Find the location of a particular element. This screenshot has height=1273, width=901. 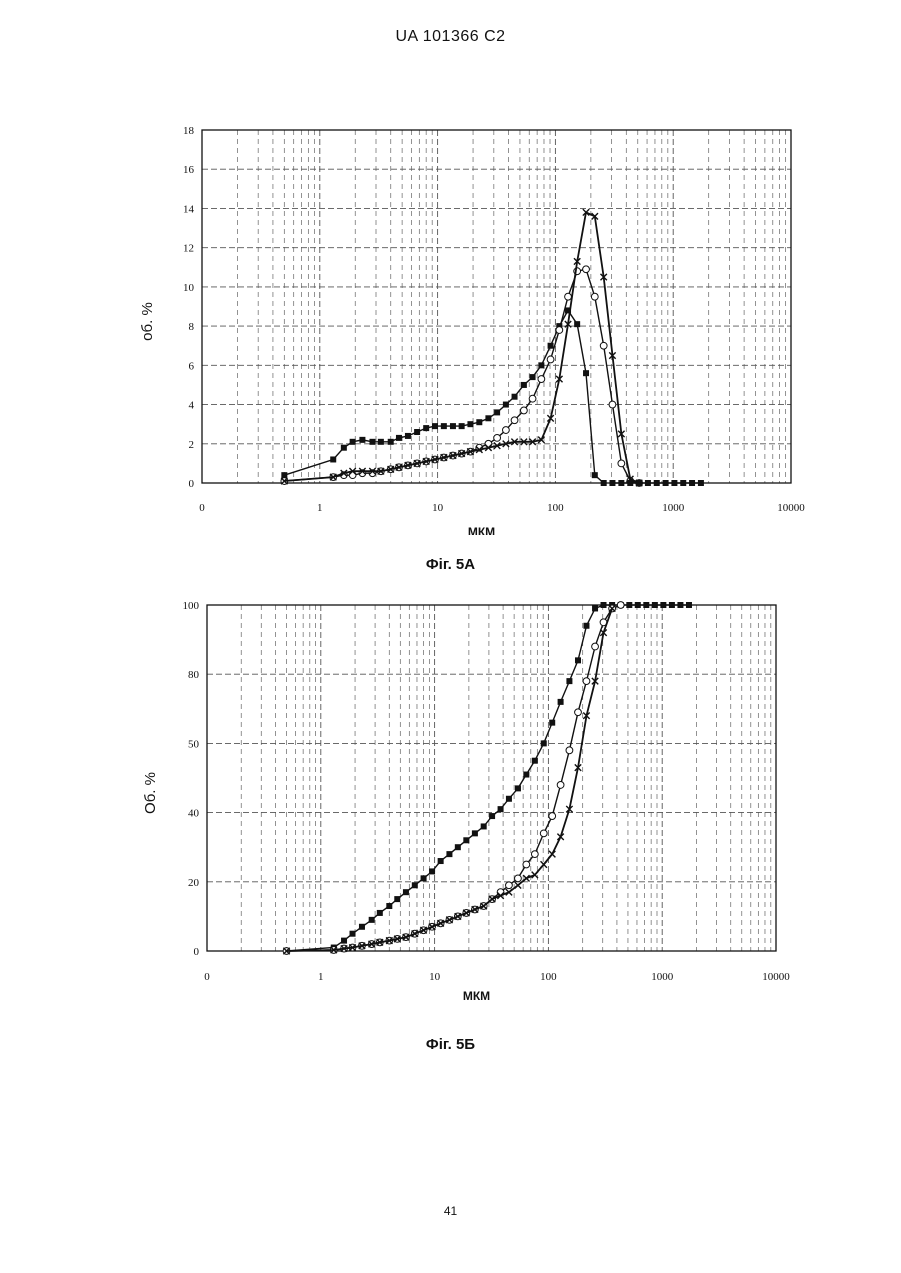

y-tick-label: 16 is located at coordinates (189, 170).